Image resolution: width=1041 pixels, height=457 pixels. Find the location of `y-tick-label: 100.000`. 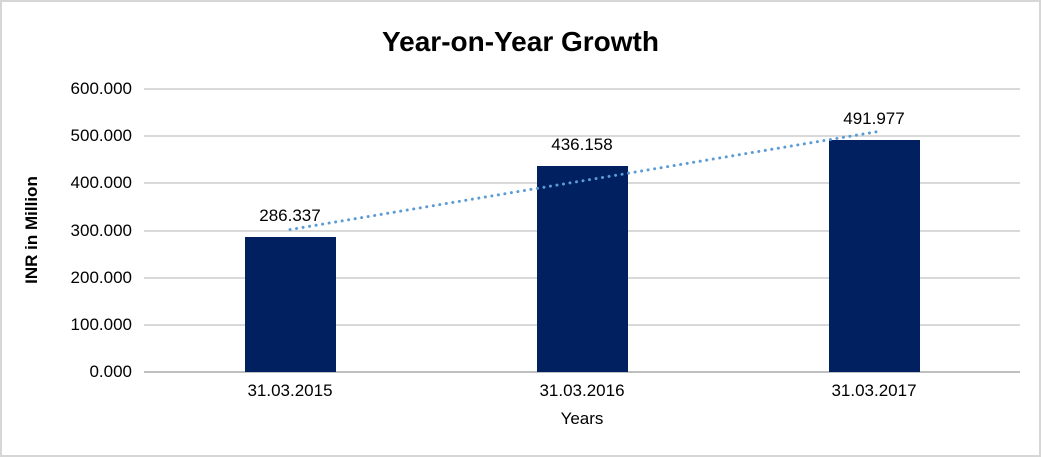

y-tick-label: 100.000 is located at coordinates (101, 324).